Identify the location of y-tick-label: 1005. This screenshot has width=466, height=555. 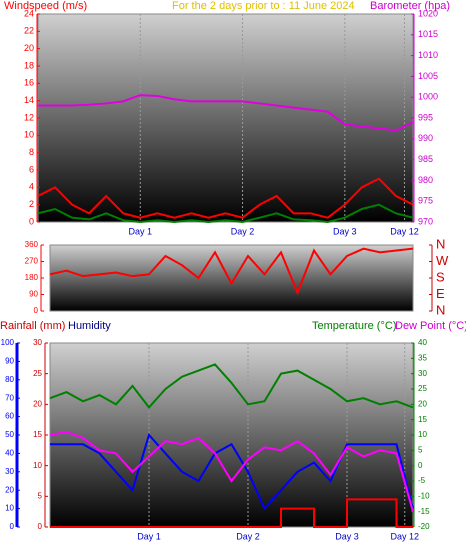
(428, 76).